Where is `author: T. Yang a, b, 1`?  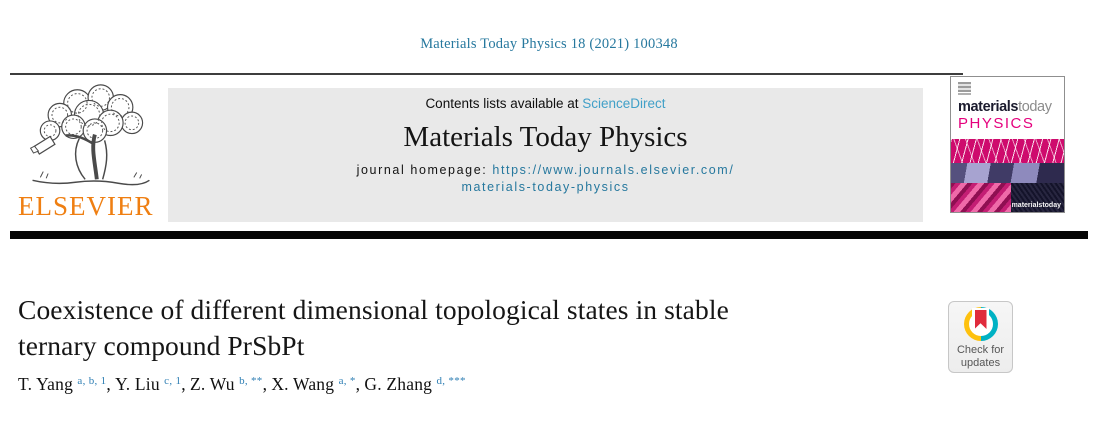 author: T. Yang a, b, 1 is located at coordinates (62, 384).